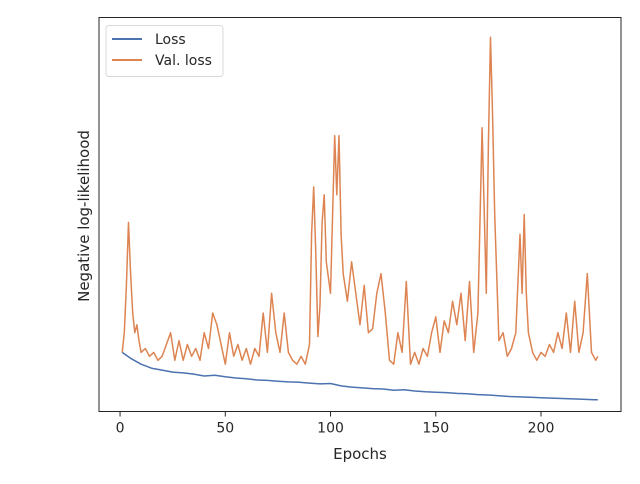 The image size is (640, 484). Describe the element at coordinates (359, 376) in the screenshot. I see `series-line-loss` at that location.